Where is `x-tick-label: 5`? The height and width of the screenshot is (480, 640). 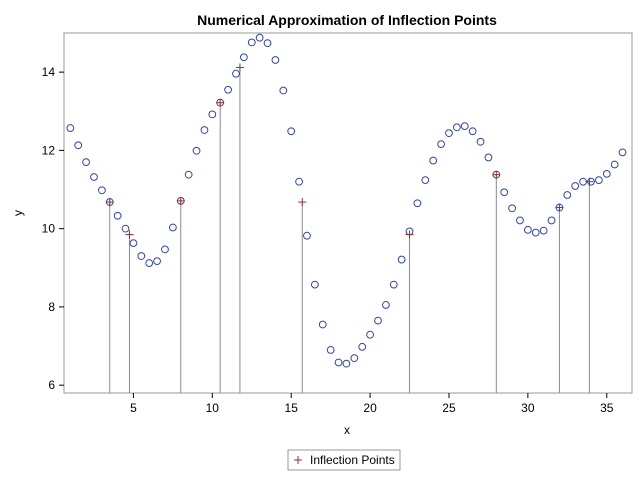 x-tick-label: 5 is located at coordinates (133, 408).